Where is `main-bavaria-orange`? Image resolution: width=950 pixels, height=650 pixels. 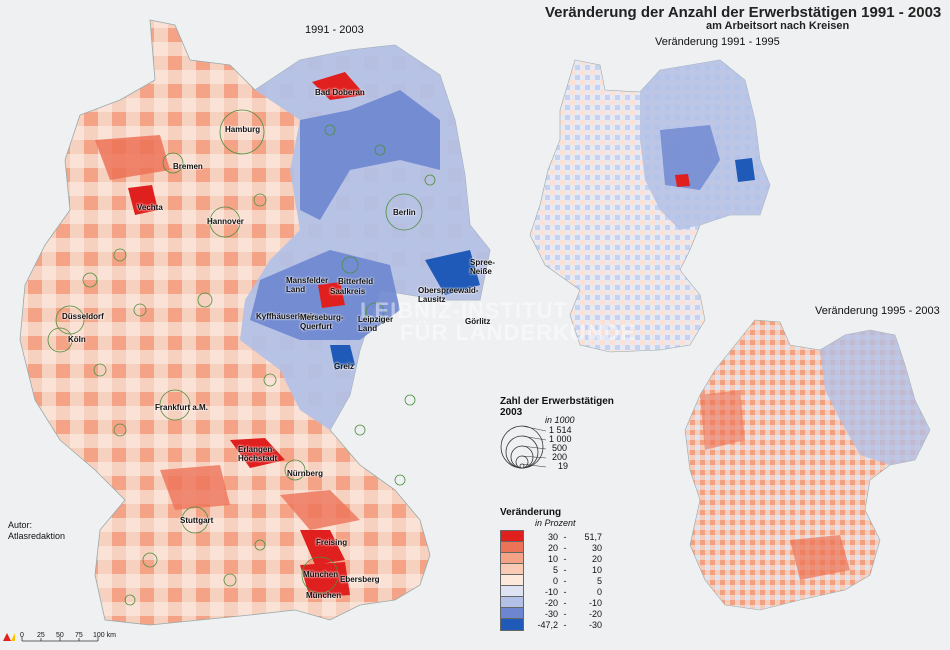 main-bavaria-orange is located at coordinates (320, 510).